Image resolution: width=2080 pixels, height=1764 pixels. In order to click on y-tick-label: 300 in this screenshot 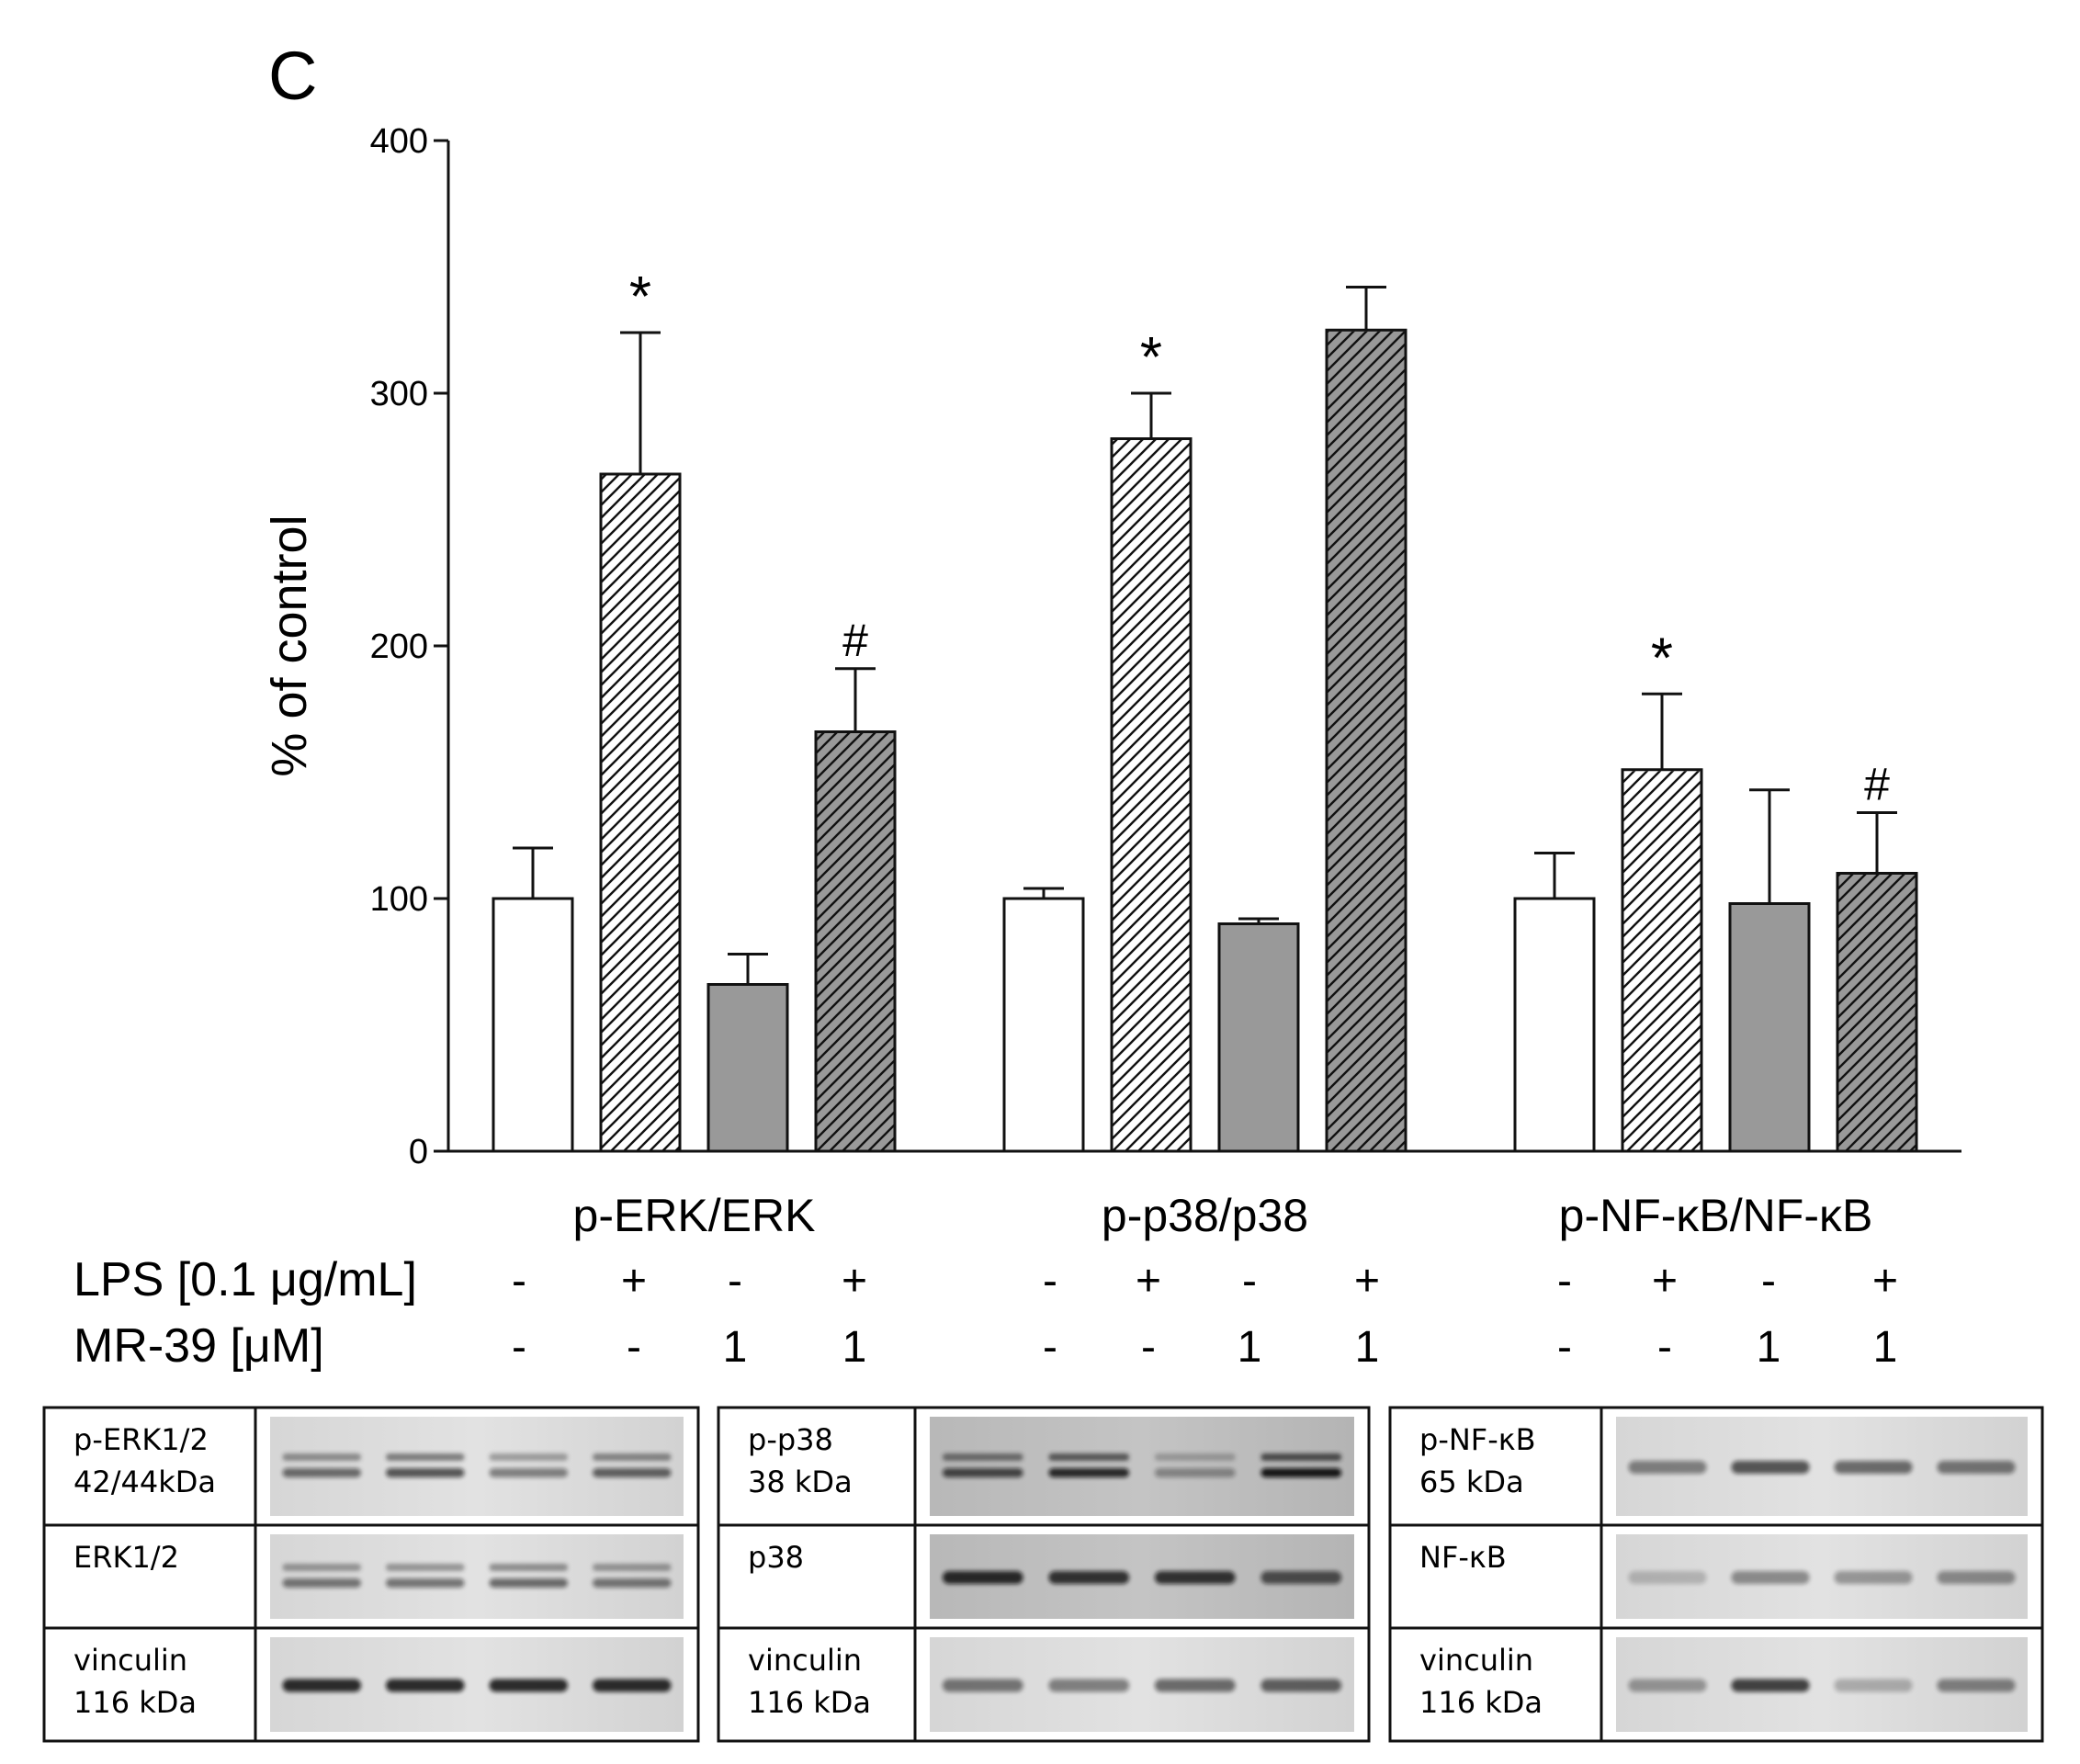, I will do `click(399, 394)`.